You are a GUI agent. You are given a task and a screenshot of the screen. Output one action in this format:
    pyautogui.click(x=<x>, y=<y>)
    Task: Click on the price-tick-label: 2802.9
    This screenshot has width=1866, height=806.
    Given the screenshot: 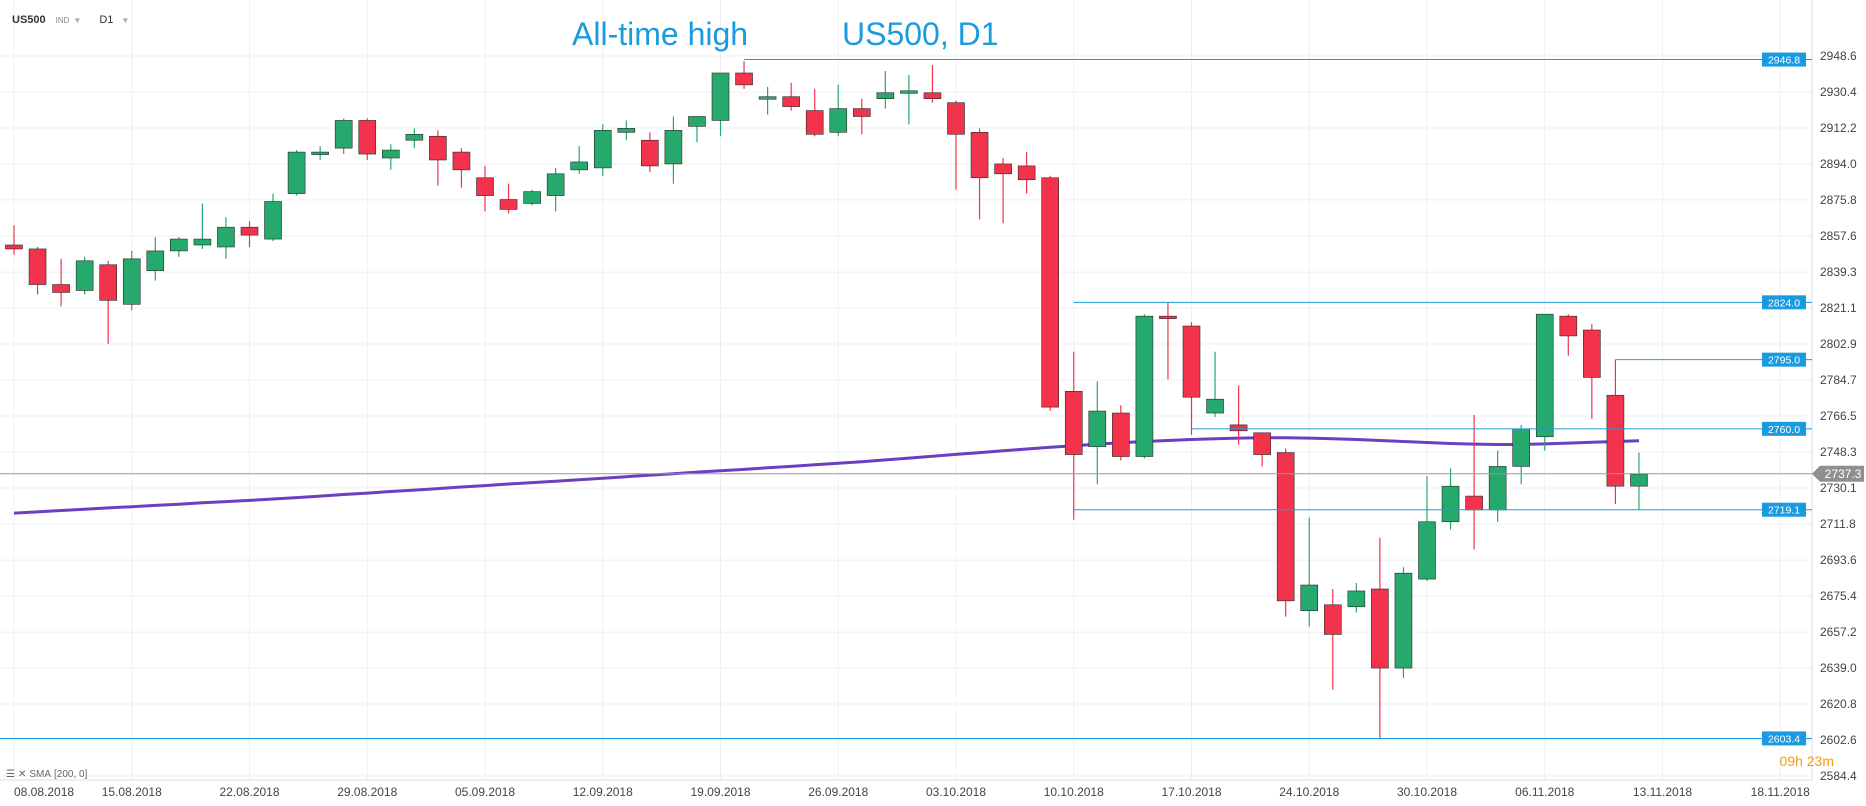 What is the action you would take?
    pyautogui.click(x=1838, y=344)
    